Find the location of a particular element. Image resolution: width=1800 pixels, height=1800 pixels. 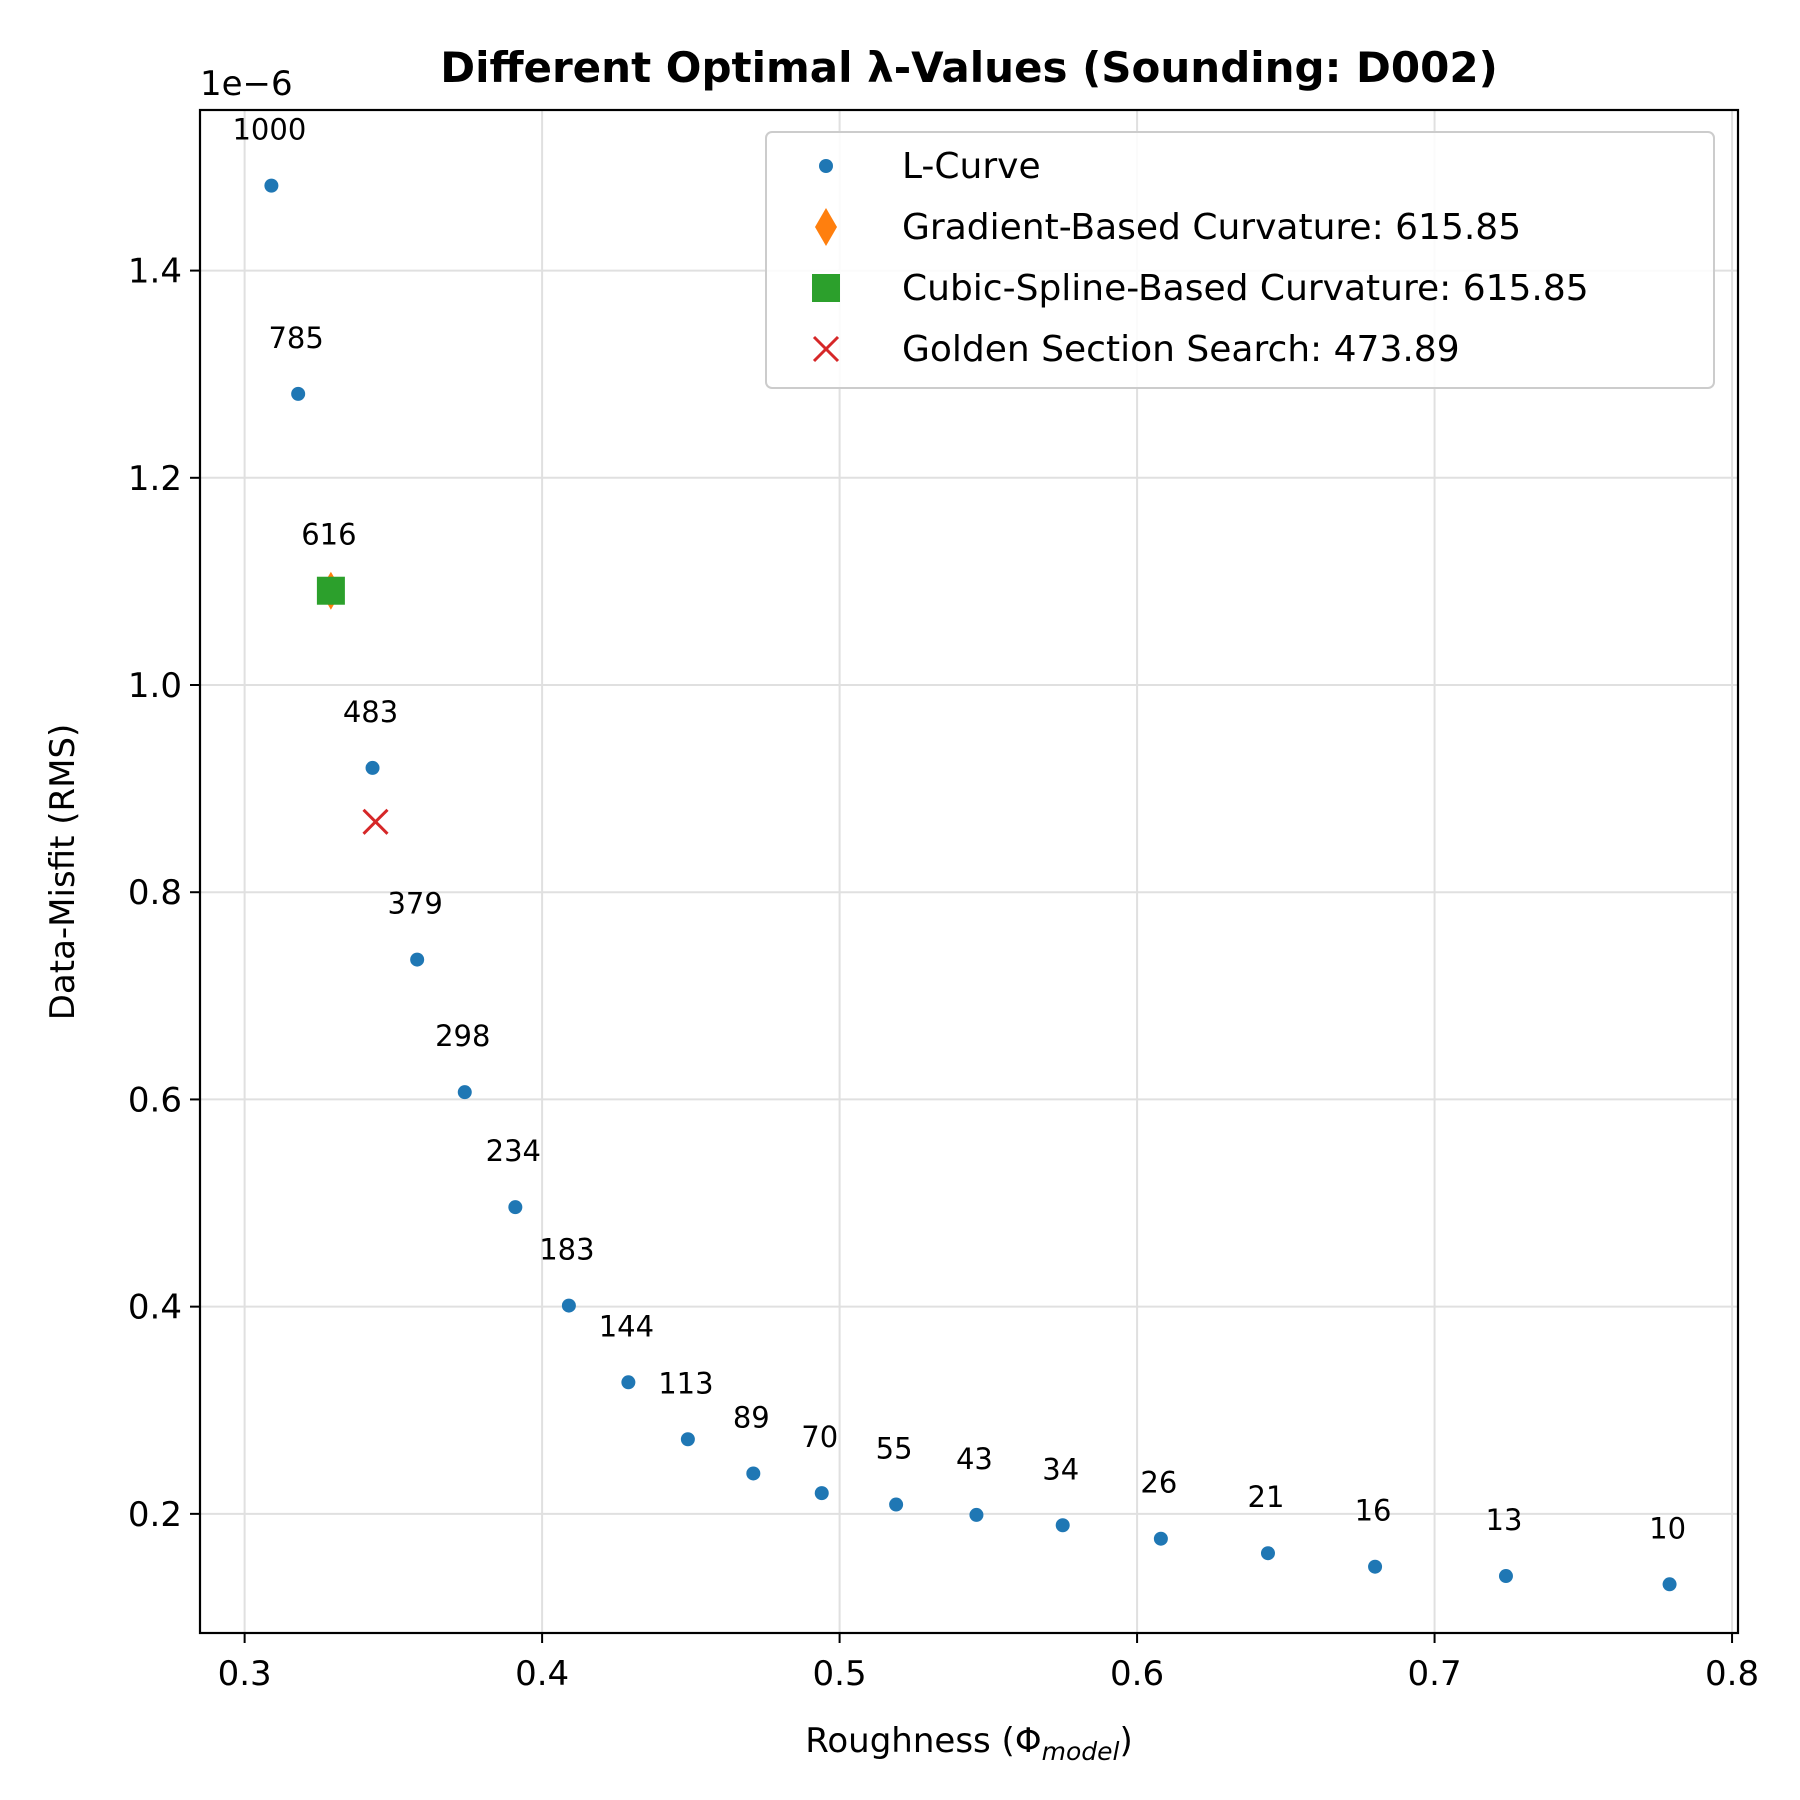

x-axis-label: Roughness (Φmodel) is located at coordinates (968, 1743).